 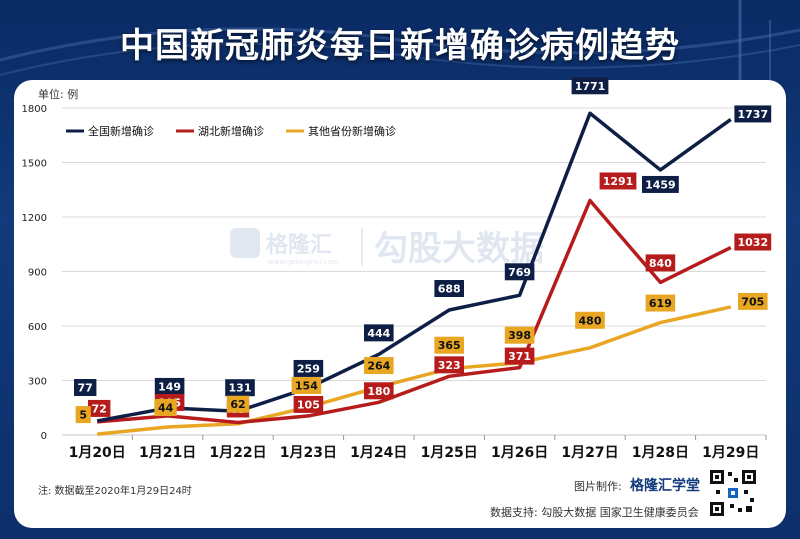 What do you see at coordinates (34, 109) in the screenshot?
I see `y-tick-label: 1800` at bounding box center [34, 109].